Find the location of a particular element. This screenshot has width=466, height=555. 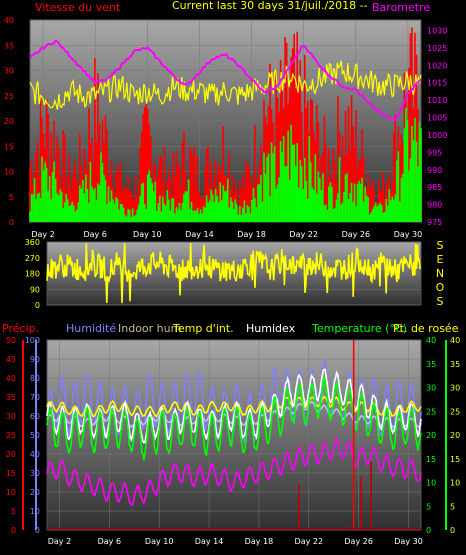

dewpoint-tick-label: 5 is located at coordinates (452, 506).